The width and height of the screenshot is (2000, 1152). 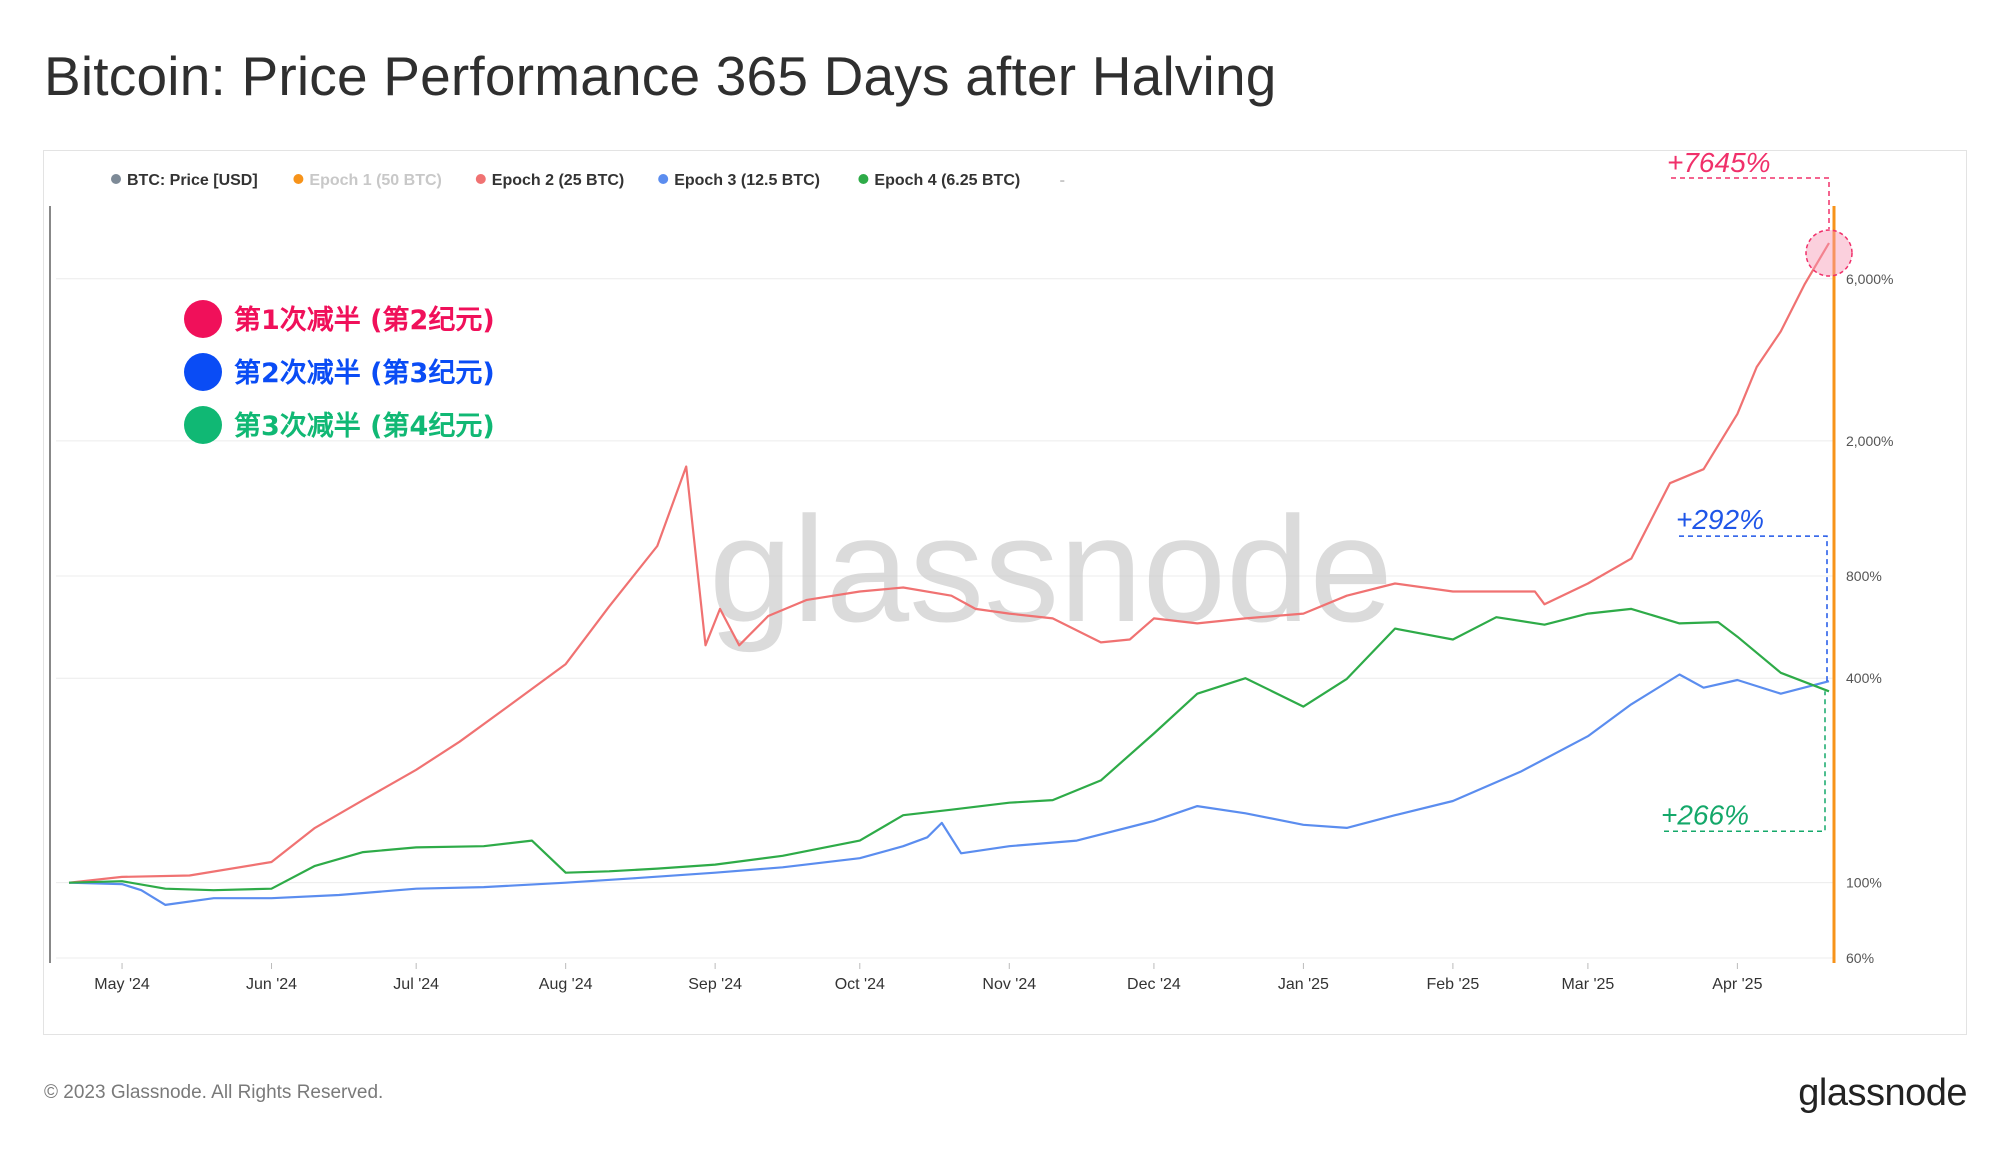 I want to click on legend-label: Epoch 2 (25 BTC), so click(x=558, y=180).